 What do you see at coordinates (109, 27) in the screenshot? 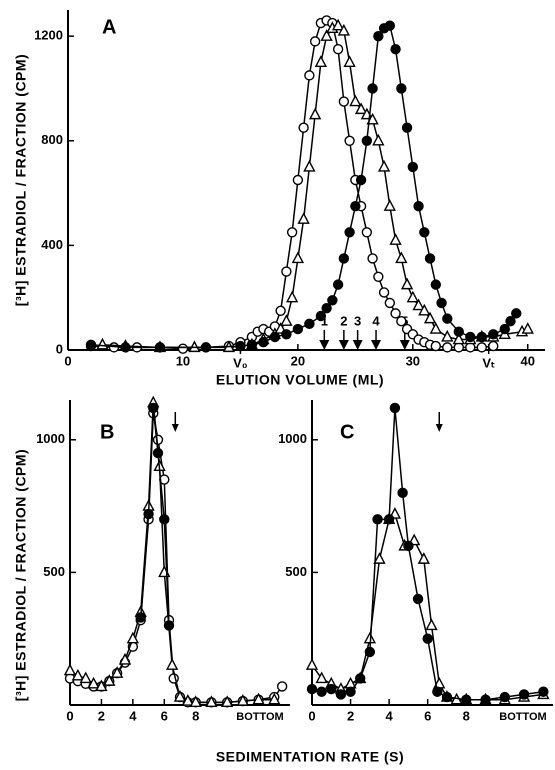
I see `panel-label: A` at bounding box center [109, 27].